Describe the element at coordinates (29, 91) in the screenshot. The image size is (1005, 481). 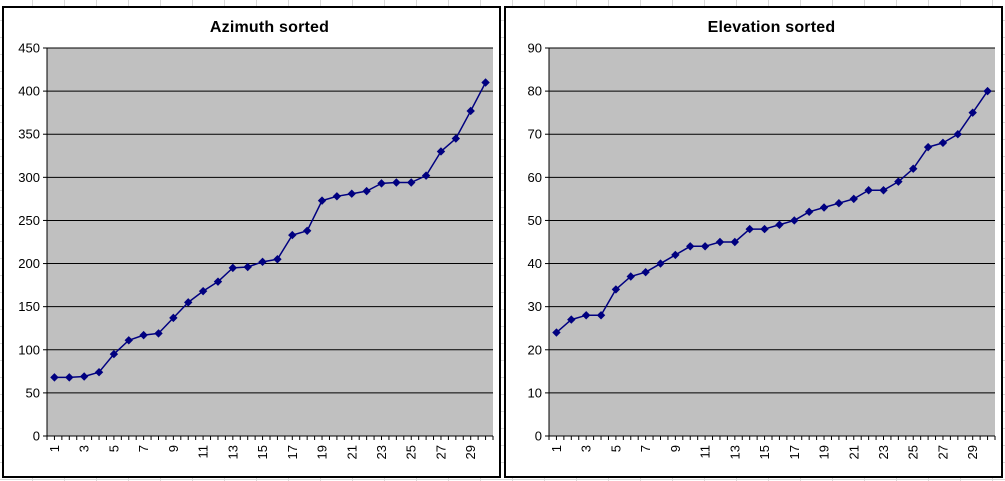
I see `y-axis-label: 400` at that location.